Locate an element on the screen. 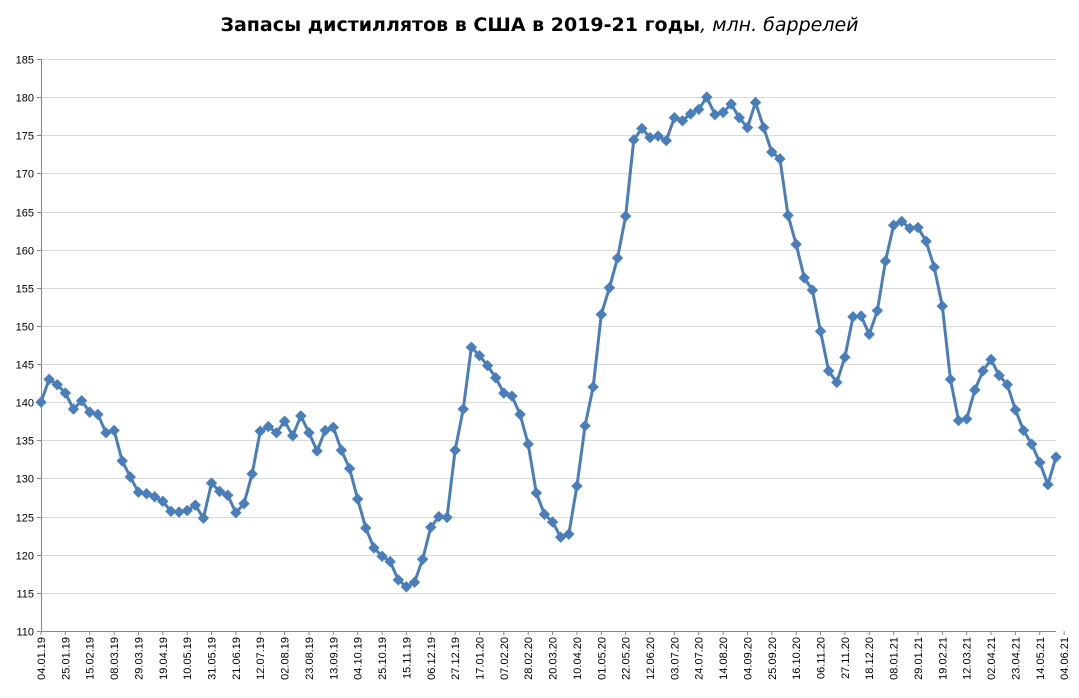  x-tick-label: 06.11.20 is located at coordinates (822, 658).